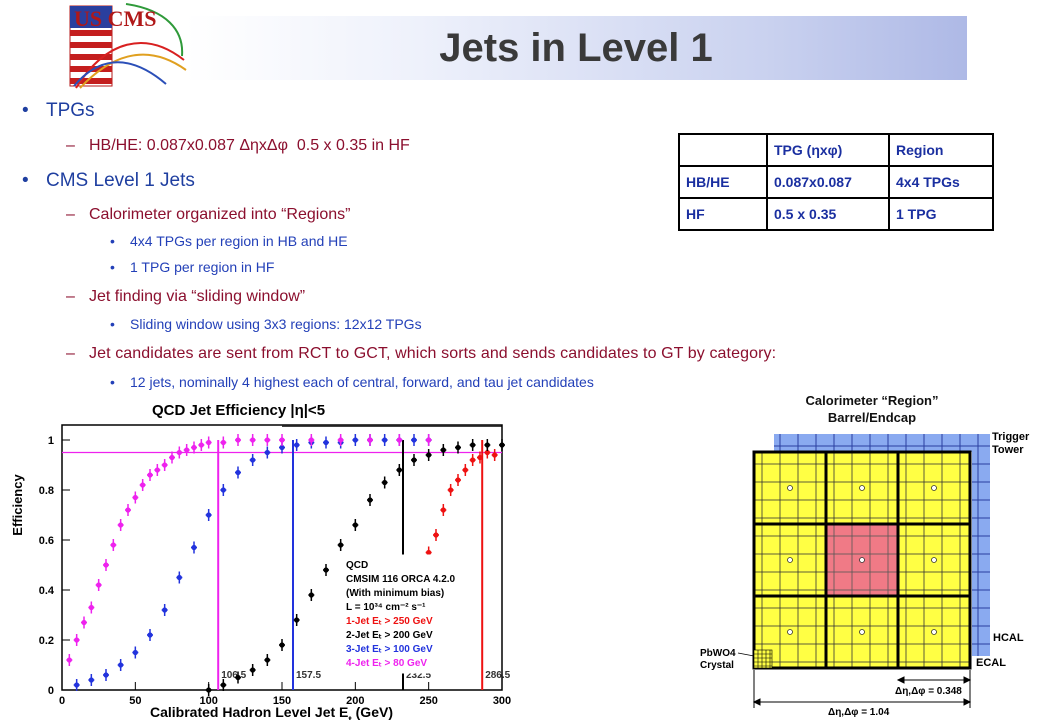  Describe the element at coordinates (1011, 437) in the screenshot. I see `trigger-tower-label: Trigger` at that location.